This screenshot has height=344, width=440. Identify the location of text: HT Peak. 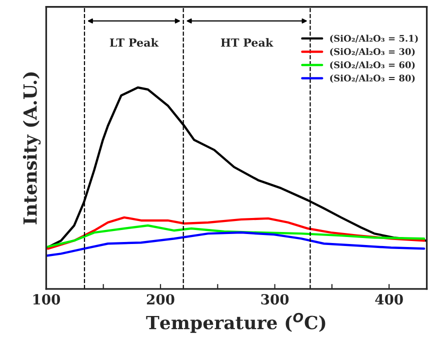
(247, 42).